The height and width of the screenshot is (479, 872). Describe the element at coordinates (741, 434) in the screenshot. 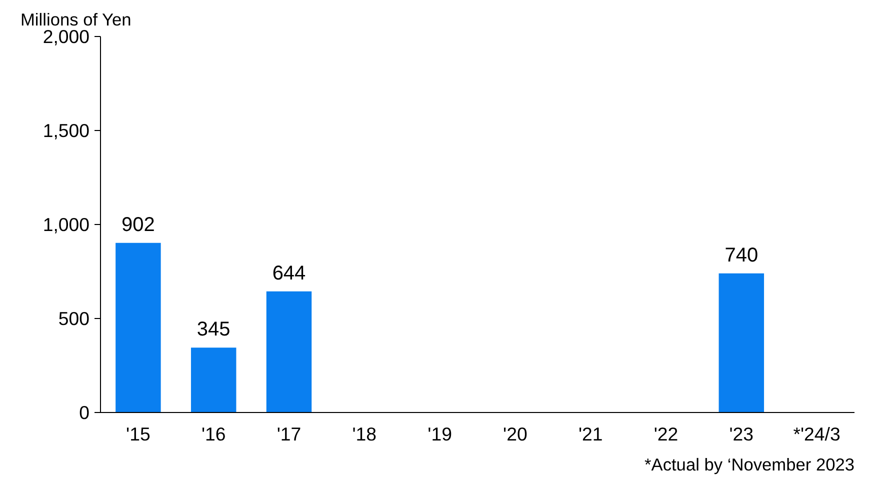

I see `x-tick-label: '23` at that location.